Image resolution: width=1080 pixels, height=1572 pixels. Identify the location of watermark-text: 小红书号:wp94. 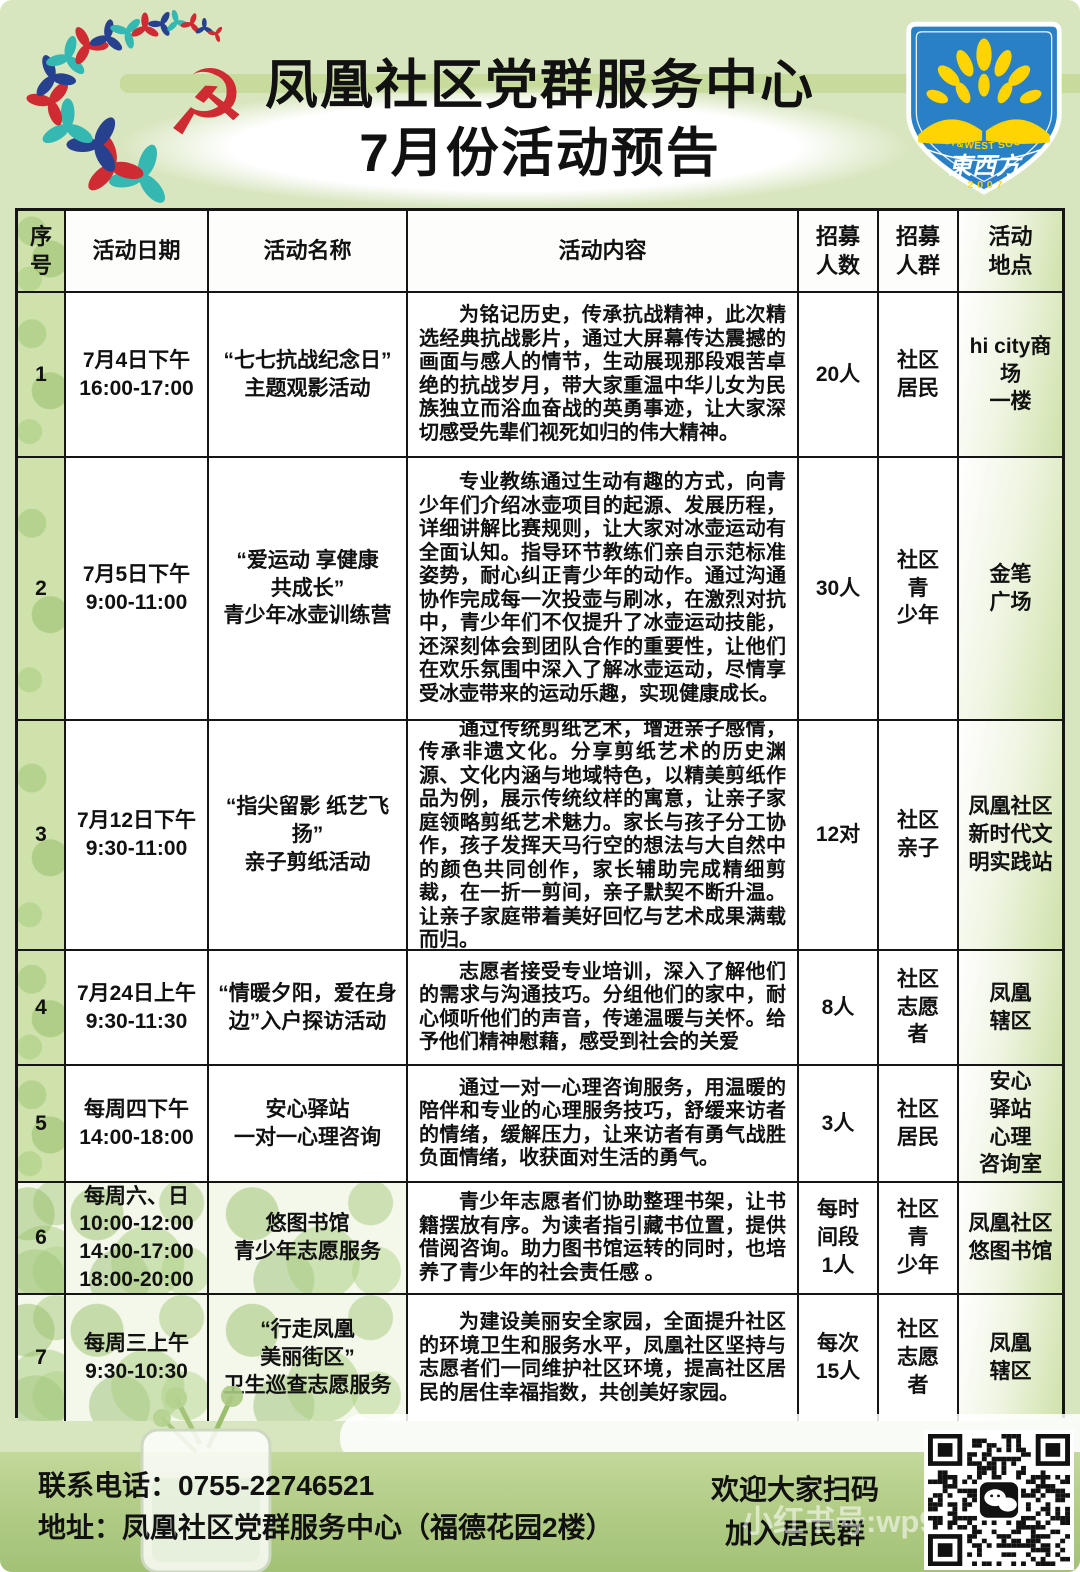
(848, 1521).